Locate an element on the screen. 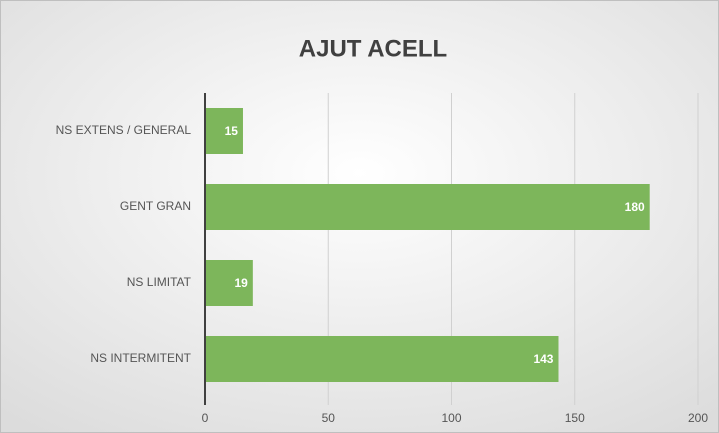  data-label: 19 is located at coordinates (241, 283).